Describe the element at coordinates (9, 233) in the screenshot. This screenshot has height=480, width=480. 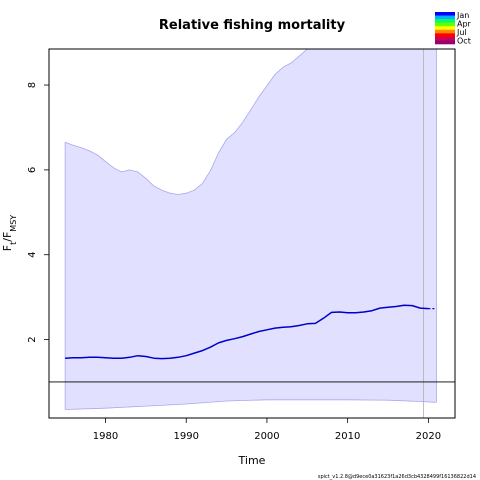
I see `y-axis-label: Ft/FMSY` at that location.